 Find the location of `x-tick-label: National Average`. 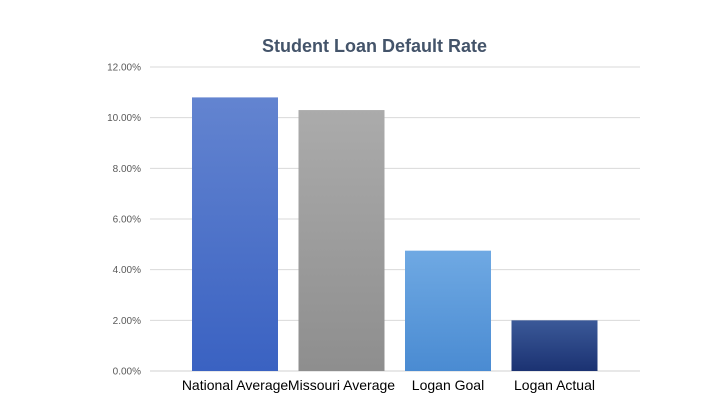

x-tick-label: National Average is located at coordinates (235, 385).